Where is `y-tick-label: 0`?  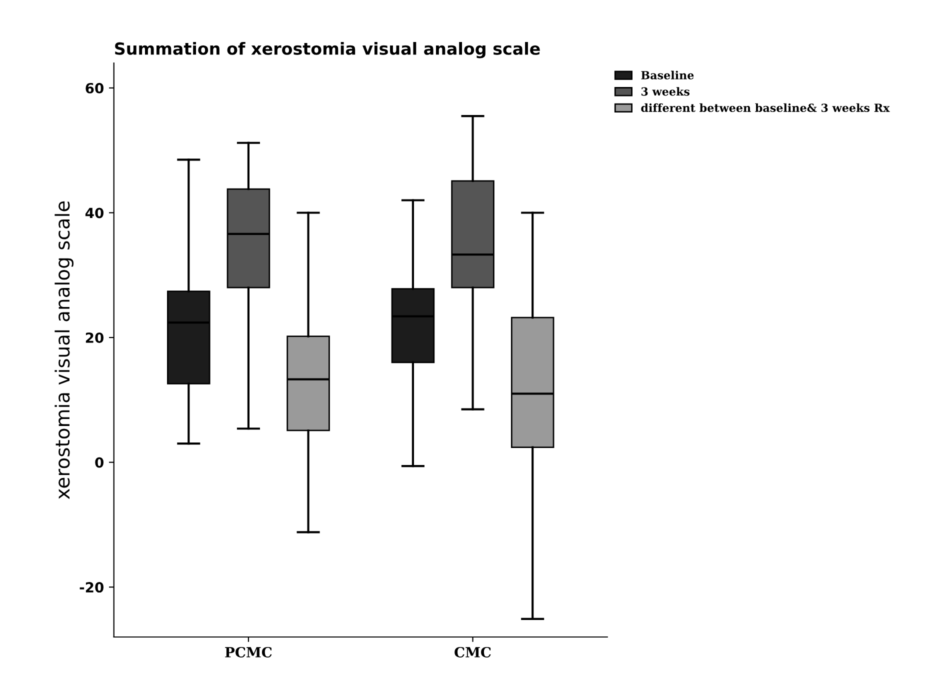 y-tick-label: 0 is located at coordinates (99, 462).